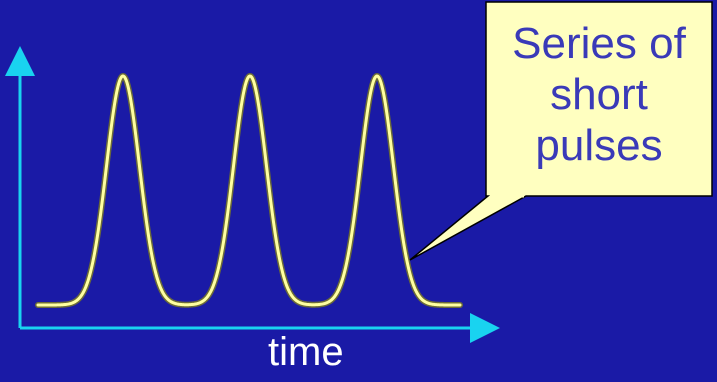 The image size is (717, 382). I want to click on x-axis-label: time, so click(306, 352).